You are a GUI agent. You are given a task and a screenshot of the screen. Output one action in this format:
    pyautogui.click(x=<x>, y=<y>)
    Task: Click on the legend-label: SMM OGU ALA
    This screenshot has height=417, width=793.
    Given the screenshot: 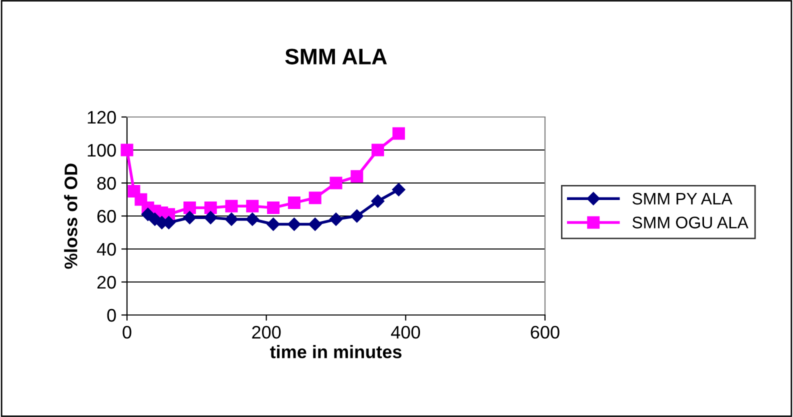 What is the action you would take?
    pyautogui.click(x=690, y=222)
    